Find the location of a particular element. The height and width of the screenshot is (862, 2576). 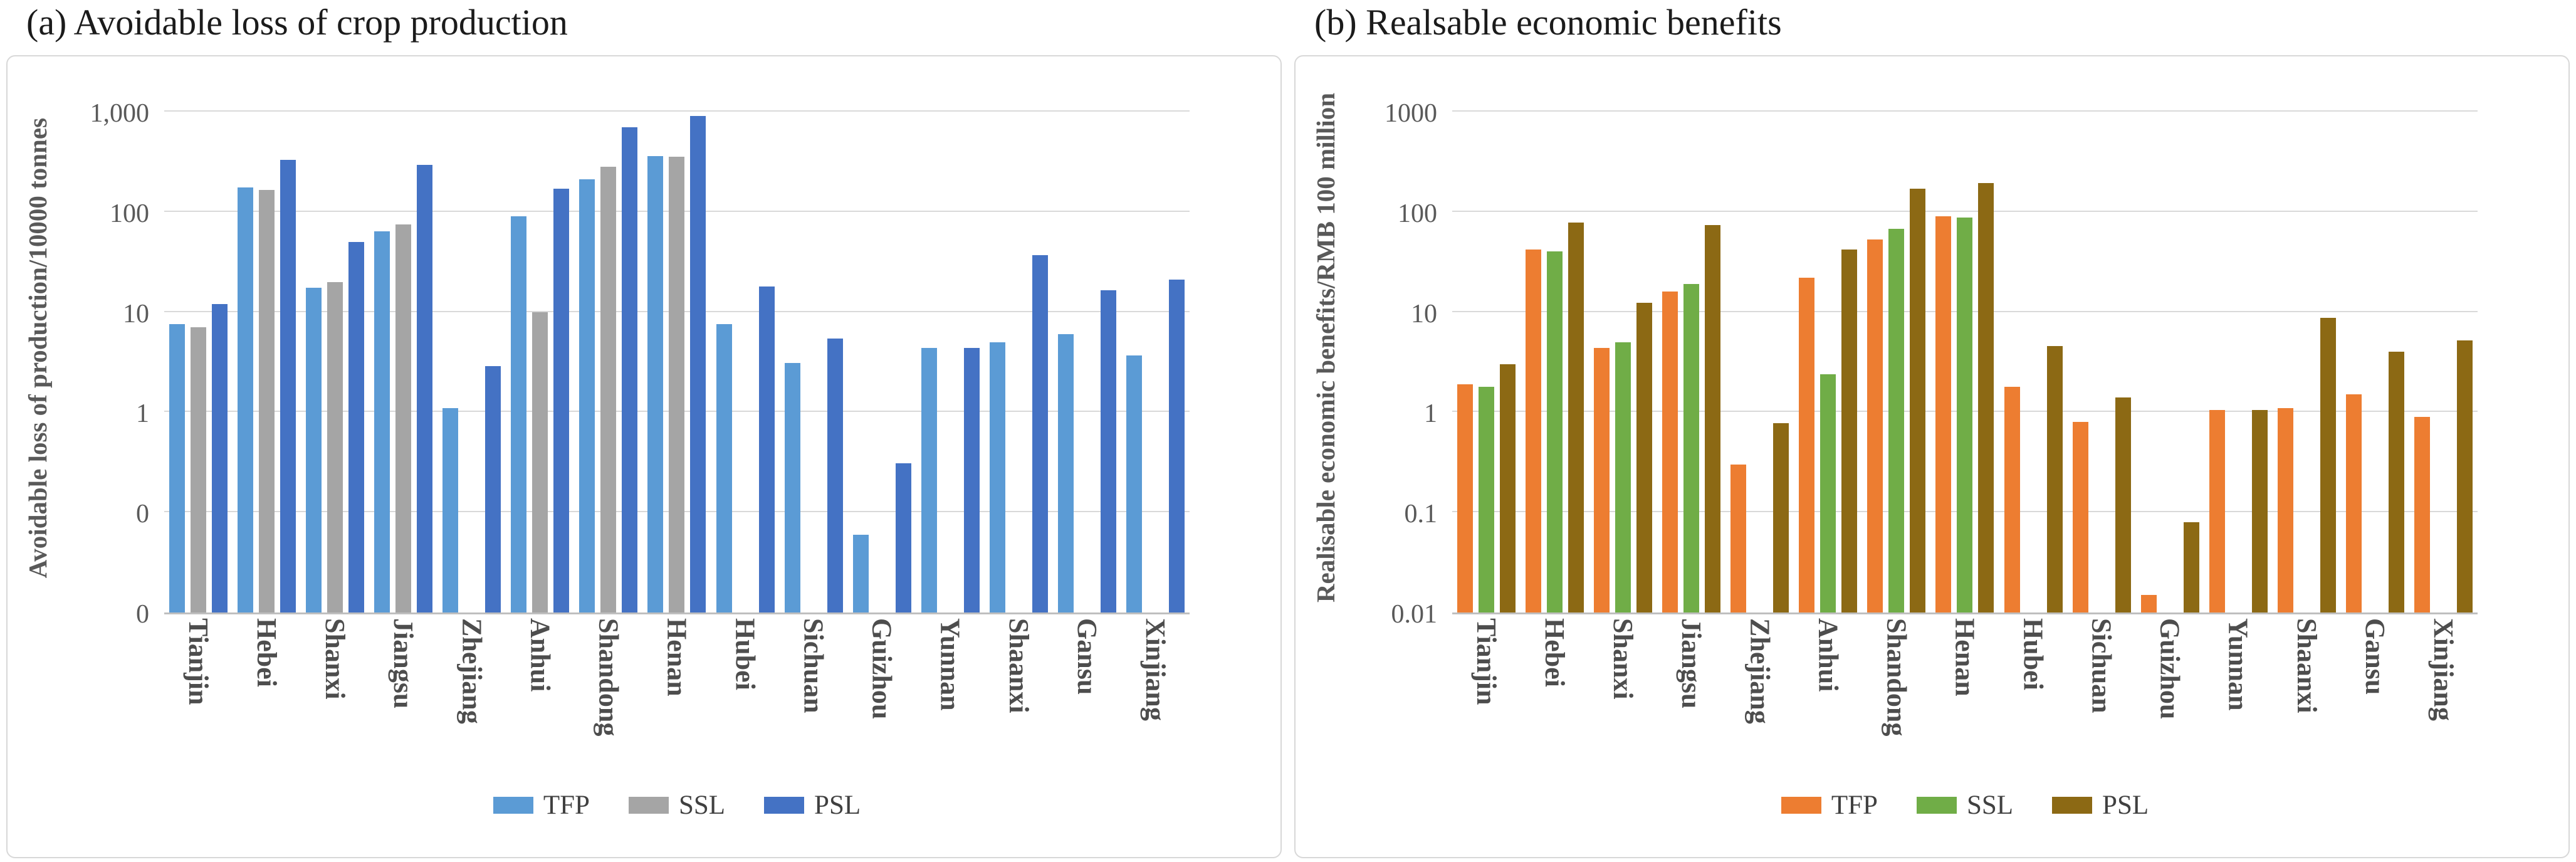

bar-ssl-shanxi is located at coordinates (1623, 477).